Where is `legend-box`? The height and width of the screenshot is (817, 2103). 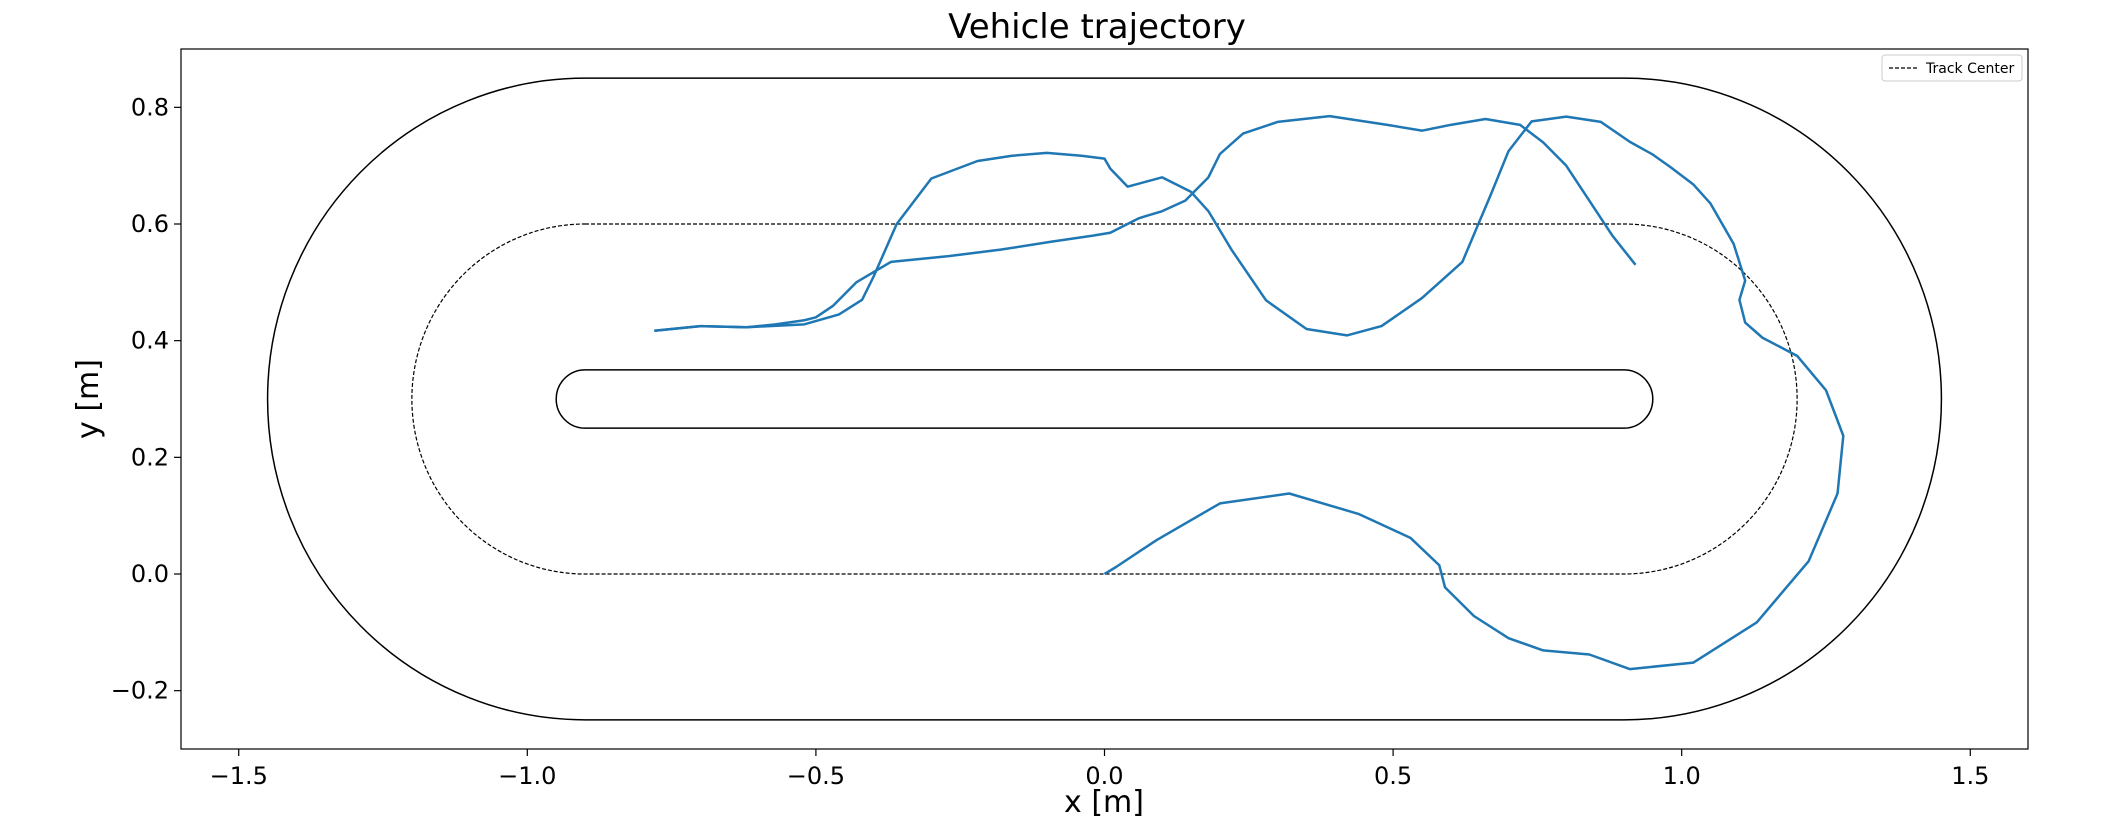 legend-box is located at coordinates (1952, 68).